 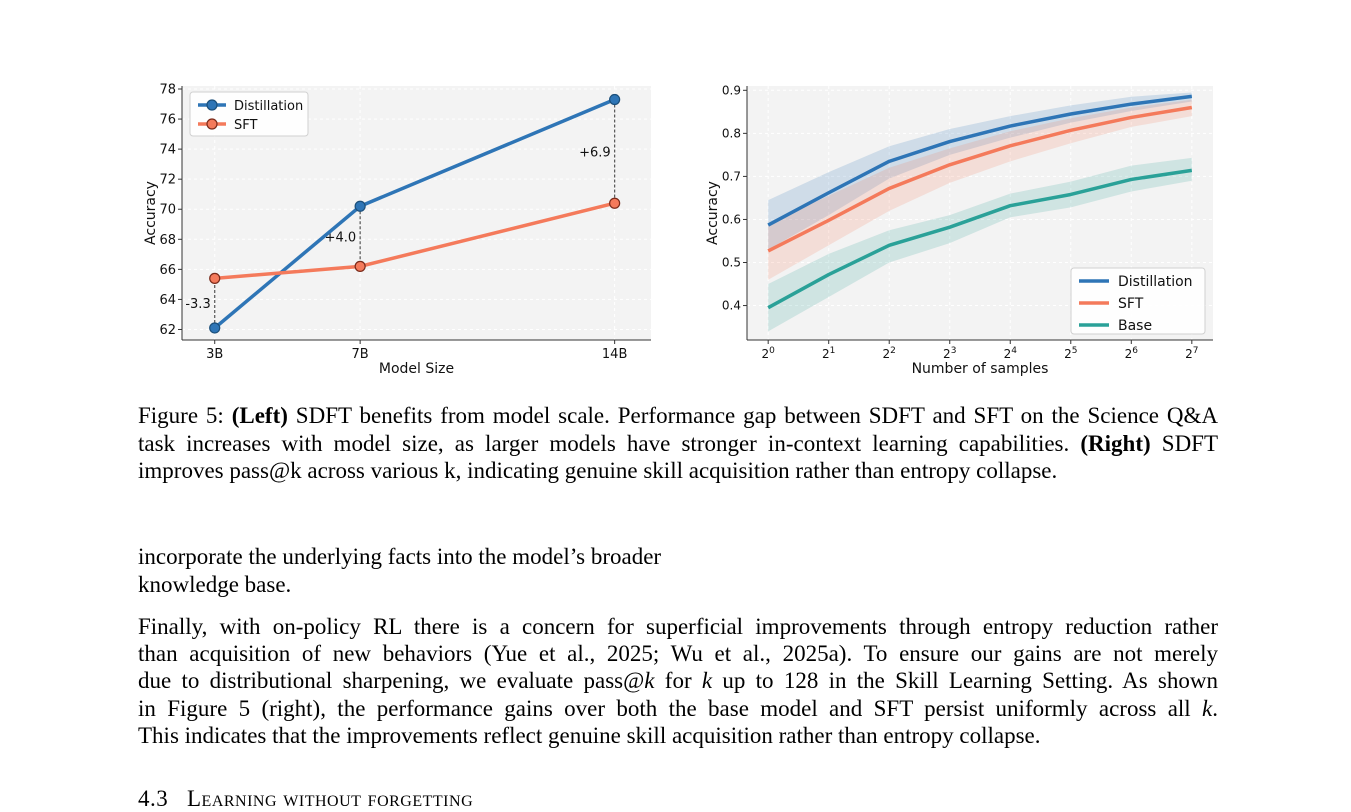 What do you see at coordinates (954, 351) in the screenshot?
I see `x-tick-exponent: 3` at bounding box center [954, 351].